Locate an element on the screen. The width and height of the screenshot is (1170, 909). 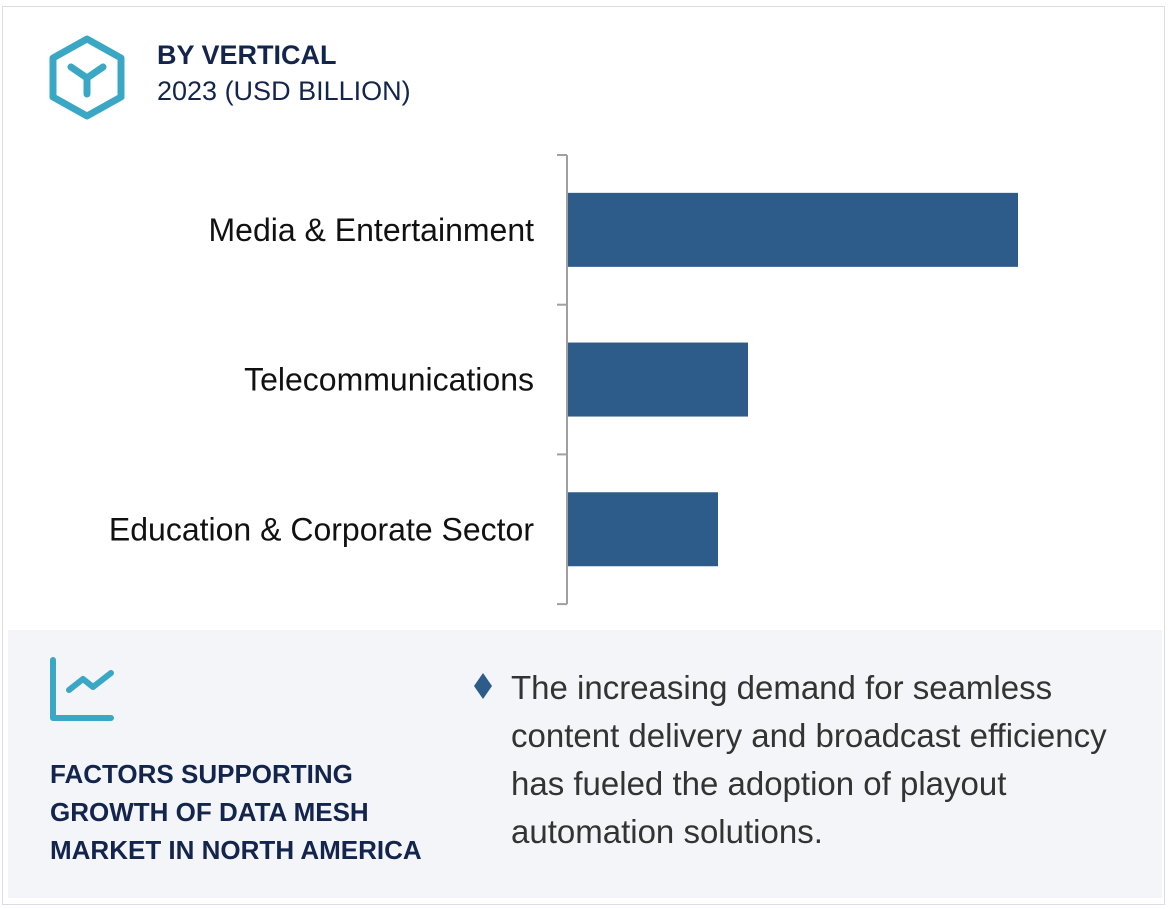
trend-chart-icon is located at coordinates (82, 689).